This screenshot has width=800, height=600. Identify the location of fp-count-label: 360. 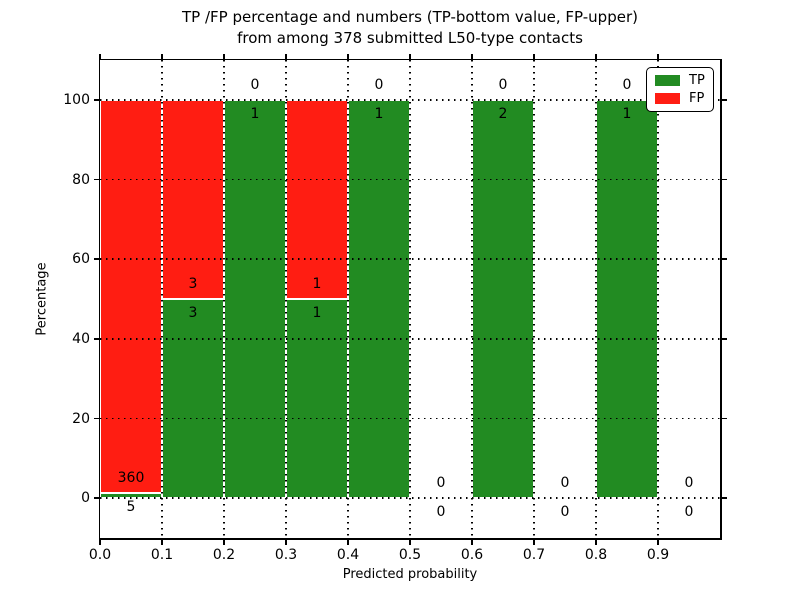
(131, 477).